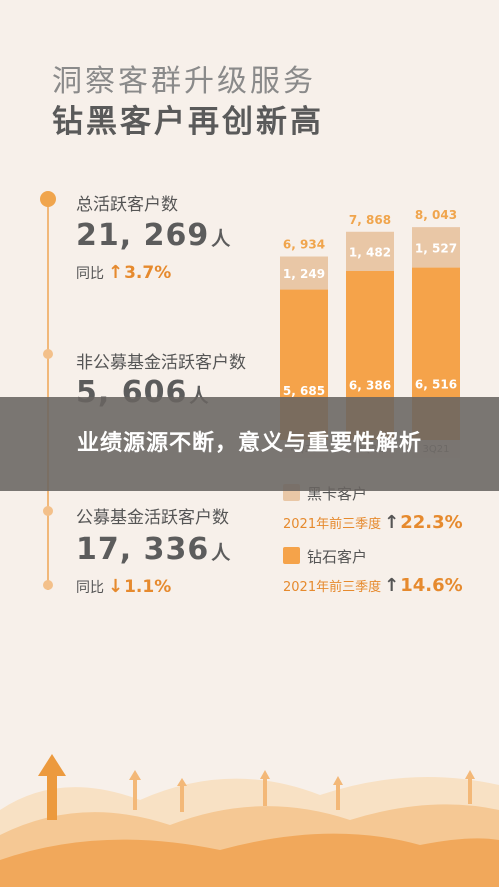 This screenshot has width=499, height=887. Describe the element at coordinates (337, 557) in the screenshot. I see `legend-label-diamond: 钻石客户` at that location.